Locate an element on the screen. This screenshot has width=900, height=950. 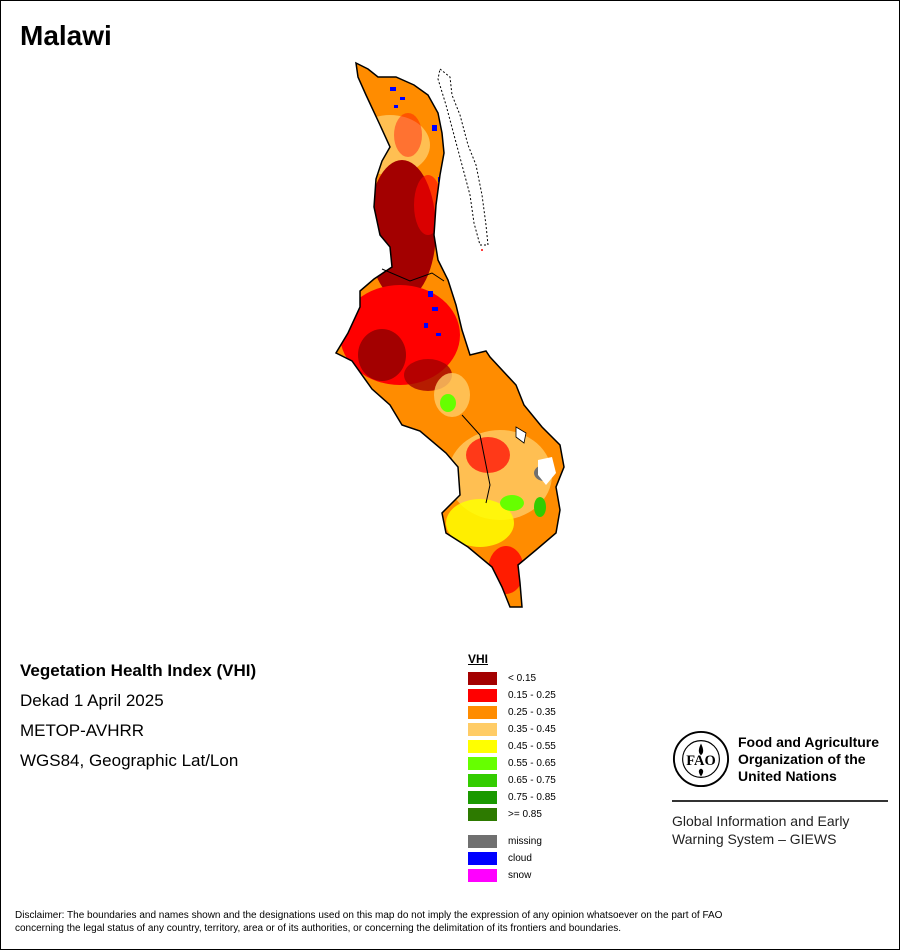
legend-label: < 0.15 is located at coordinates (522, 678).